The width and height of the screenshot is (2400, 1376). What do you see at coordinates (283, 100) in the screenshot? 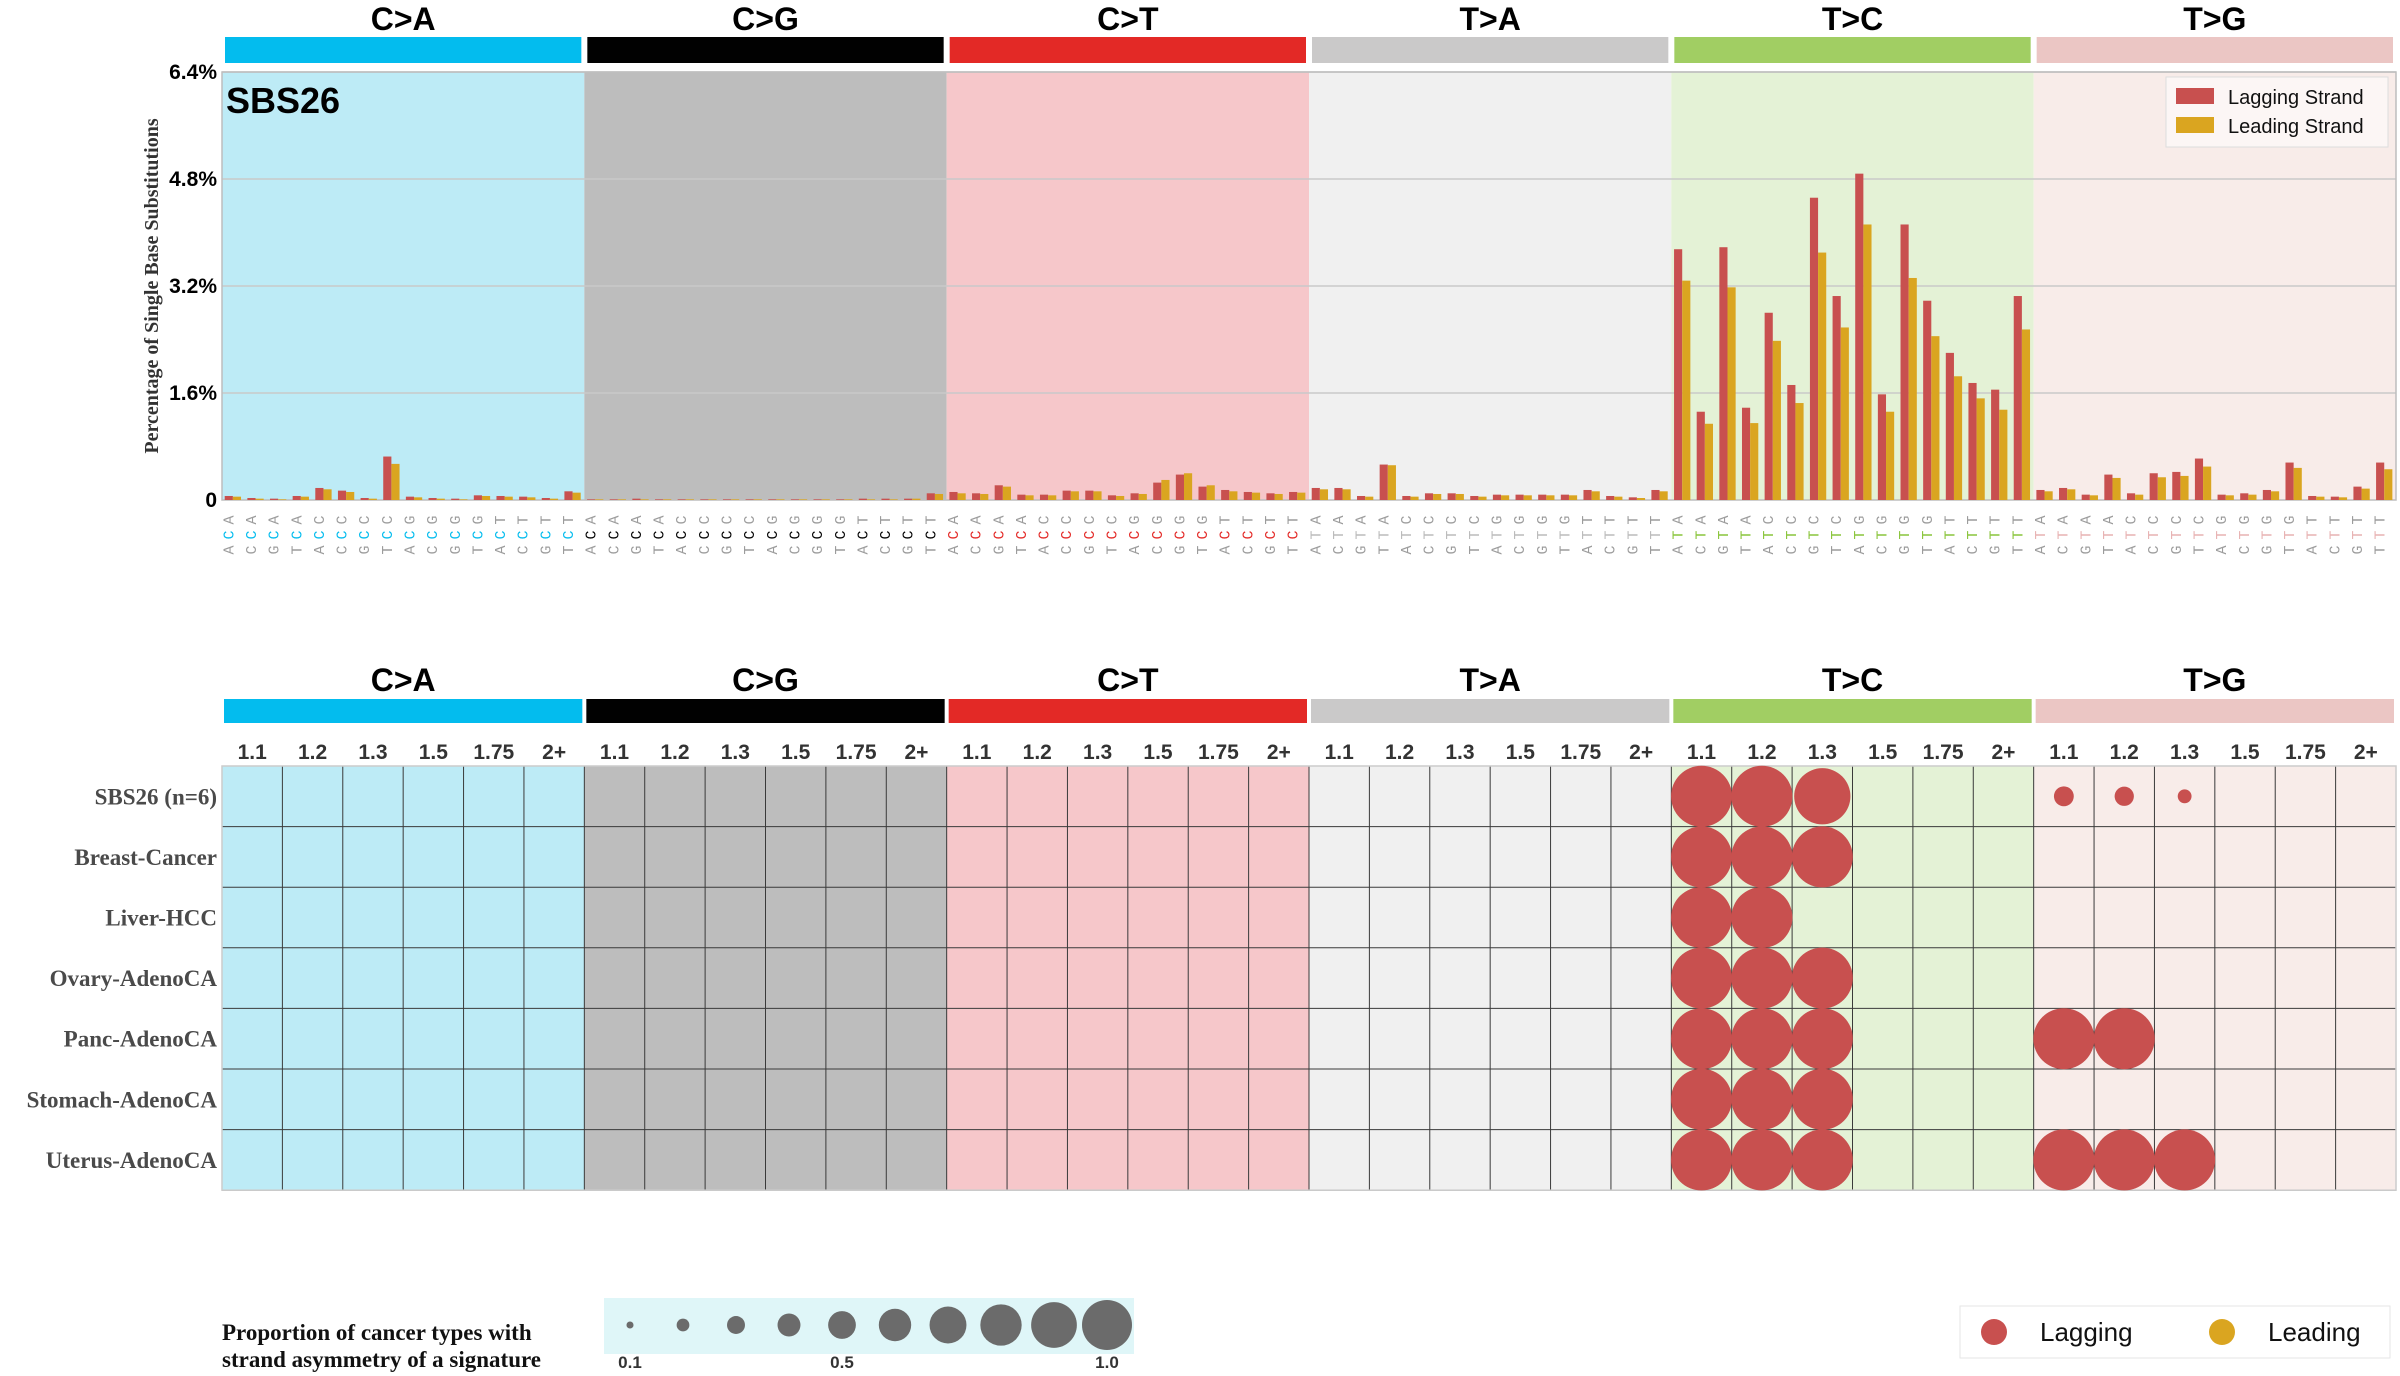
I see `signature-title: SBS26` at bounding box center [283, 100].